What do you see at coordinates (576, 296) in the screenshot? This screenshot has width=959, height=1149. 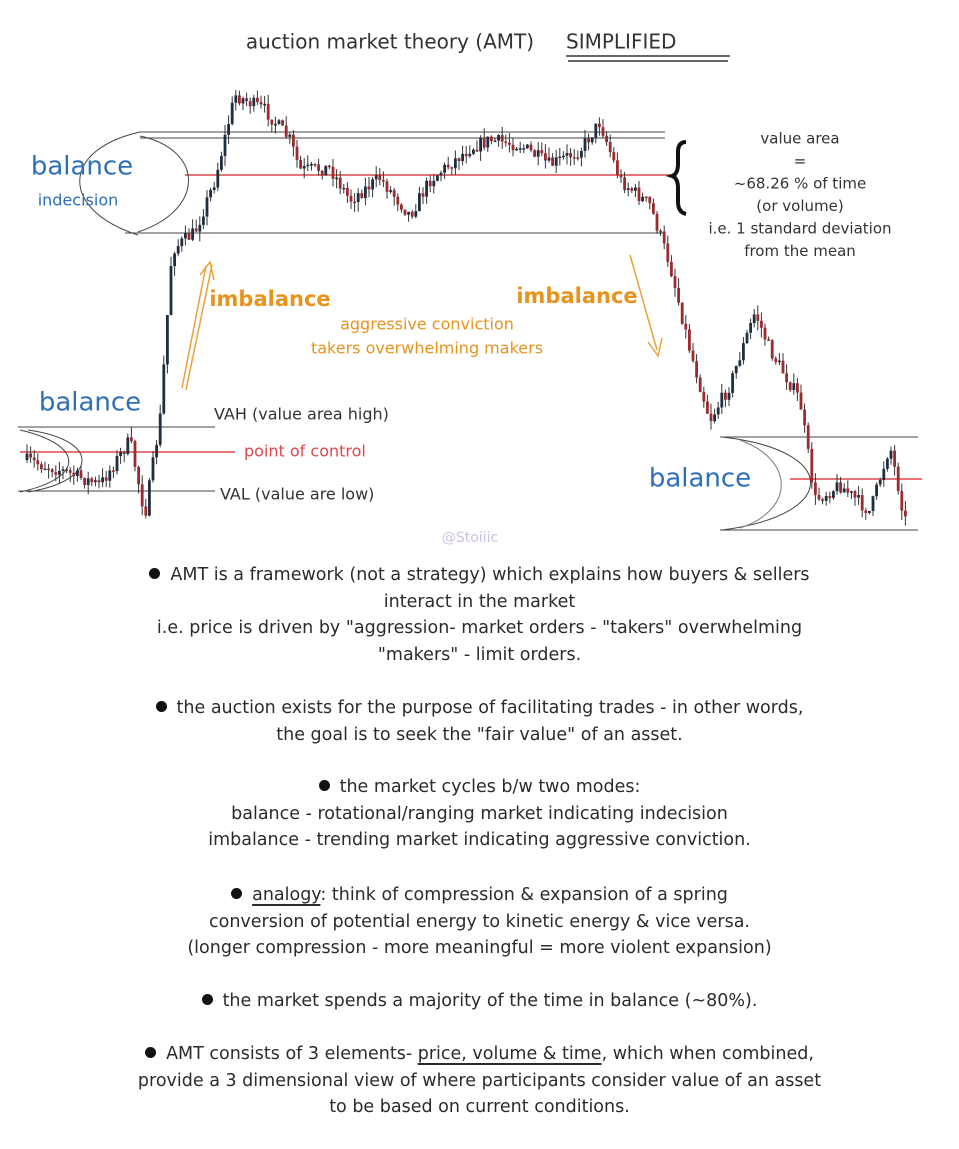 I see `imbalance-label: imbalance` at bounding box center [576, 296].